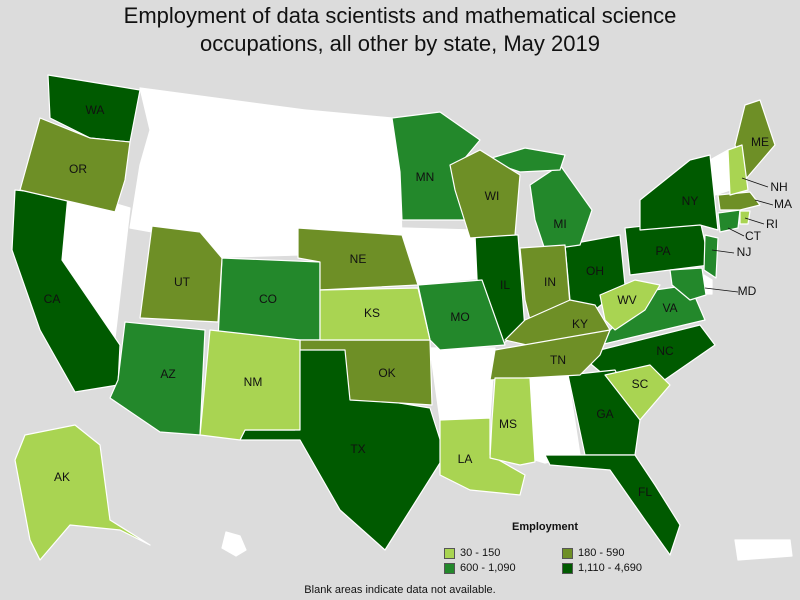 The width and height of the screenshot is (800, 600). What do you see at coordinates (744, 252) in the screenshot?
I see `label-NJ: NJ` at bounding box center [744, 252].